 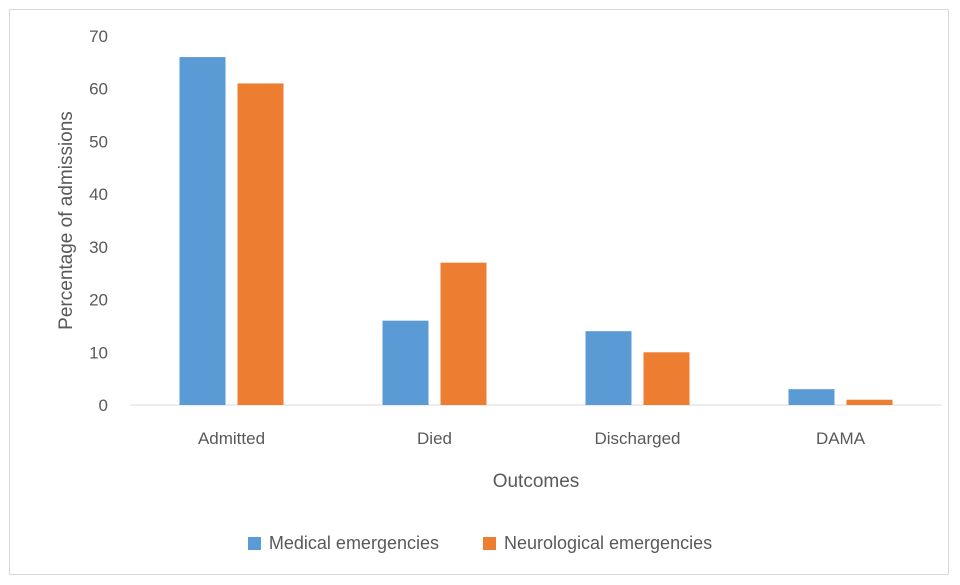 What do you see at coordinates (536, 481) in the screenshot?
I see `x-axis-title: Outcomes` at bounding box center [536, 481].